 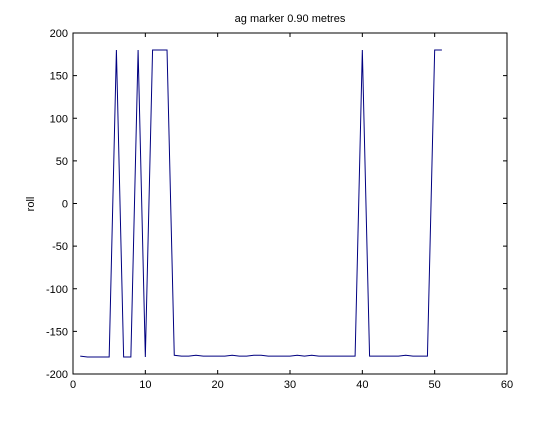 I want to click on y-tick-label: 50, so click(x=62, y=162).